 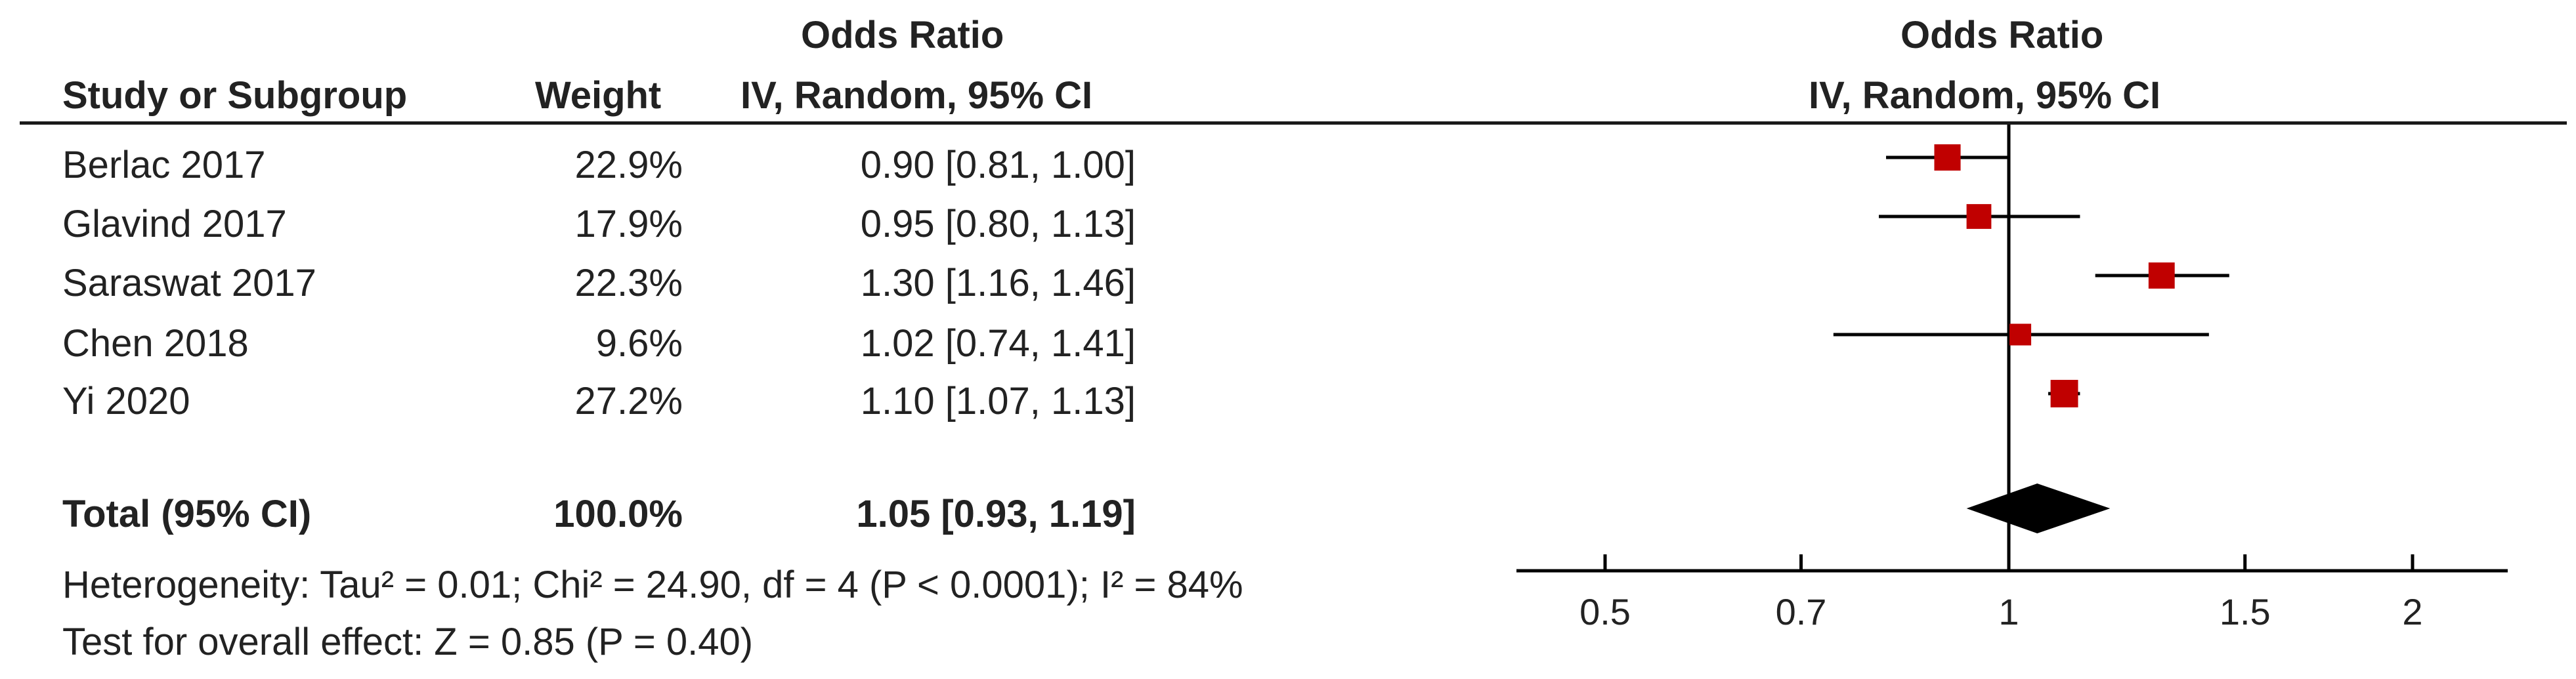 I want to click on study-weight: 17.9%, so click(x=628, y=224).